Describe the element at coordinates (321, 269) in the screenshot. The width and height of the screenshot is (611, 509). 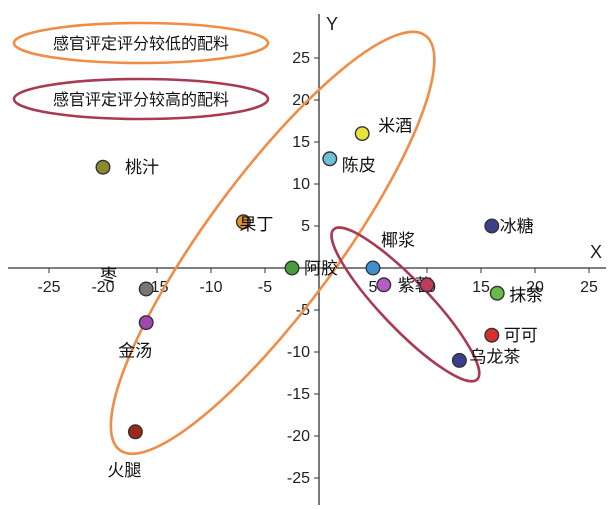
I see `point-label: 阿胶` at that location.